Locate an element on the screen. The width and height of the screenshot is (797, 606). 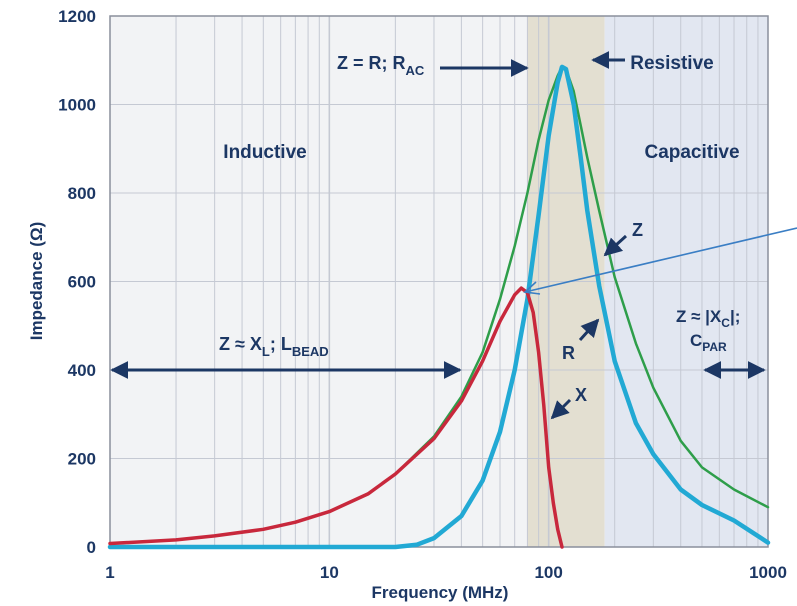
curve-label-z: Z is located at coordinates (637, 230).